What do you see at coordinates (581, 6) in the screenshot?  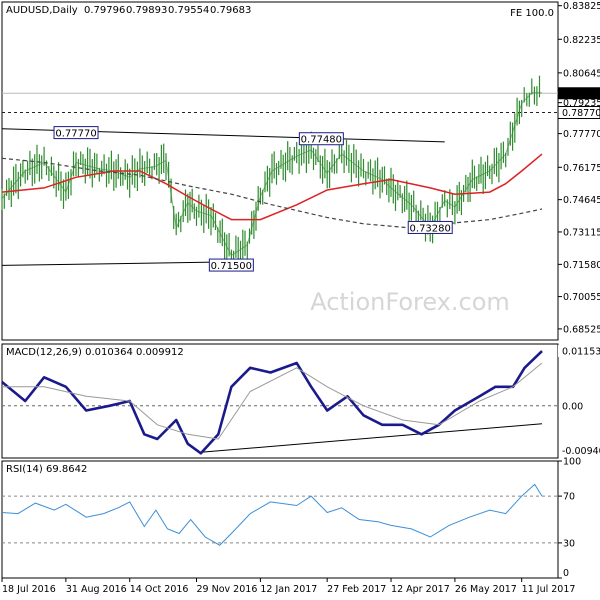 I see `price-tick-label: 0.83825` at bounding box center [581, 6].